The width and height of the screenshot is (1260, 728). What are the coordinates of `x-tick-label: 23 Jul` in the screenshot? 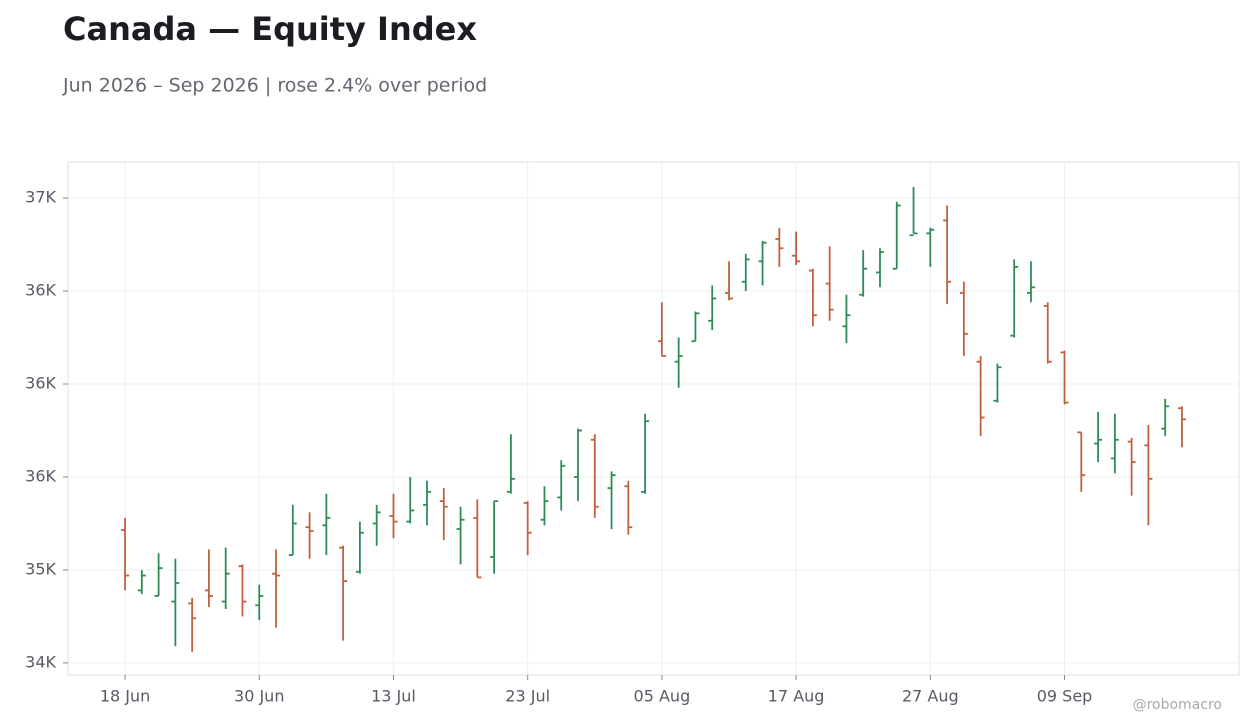 It's located at (527, 696).